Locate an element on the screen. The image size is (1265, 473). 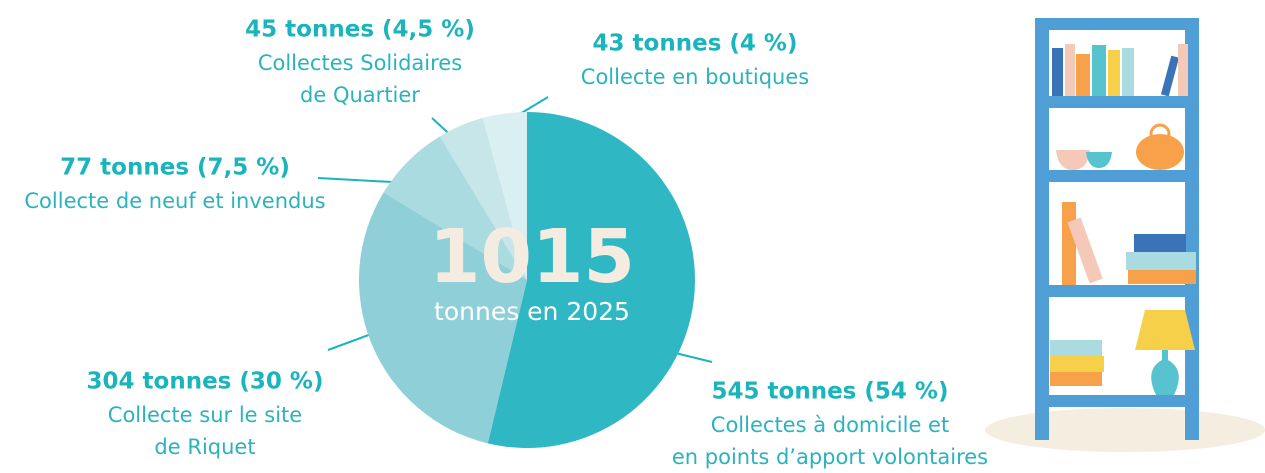
value-label: 45 tonnes (4,5 %) is located at coordinates (360, 30).